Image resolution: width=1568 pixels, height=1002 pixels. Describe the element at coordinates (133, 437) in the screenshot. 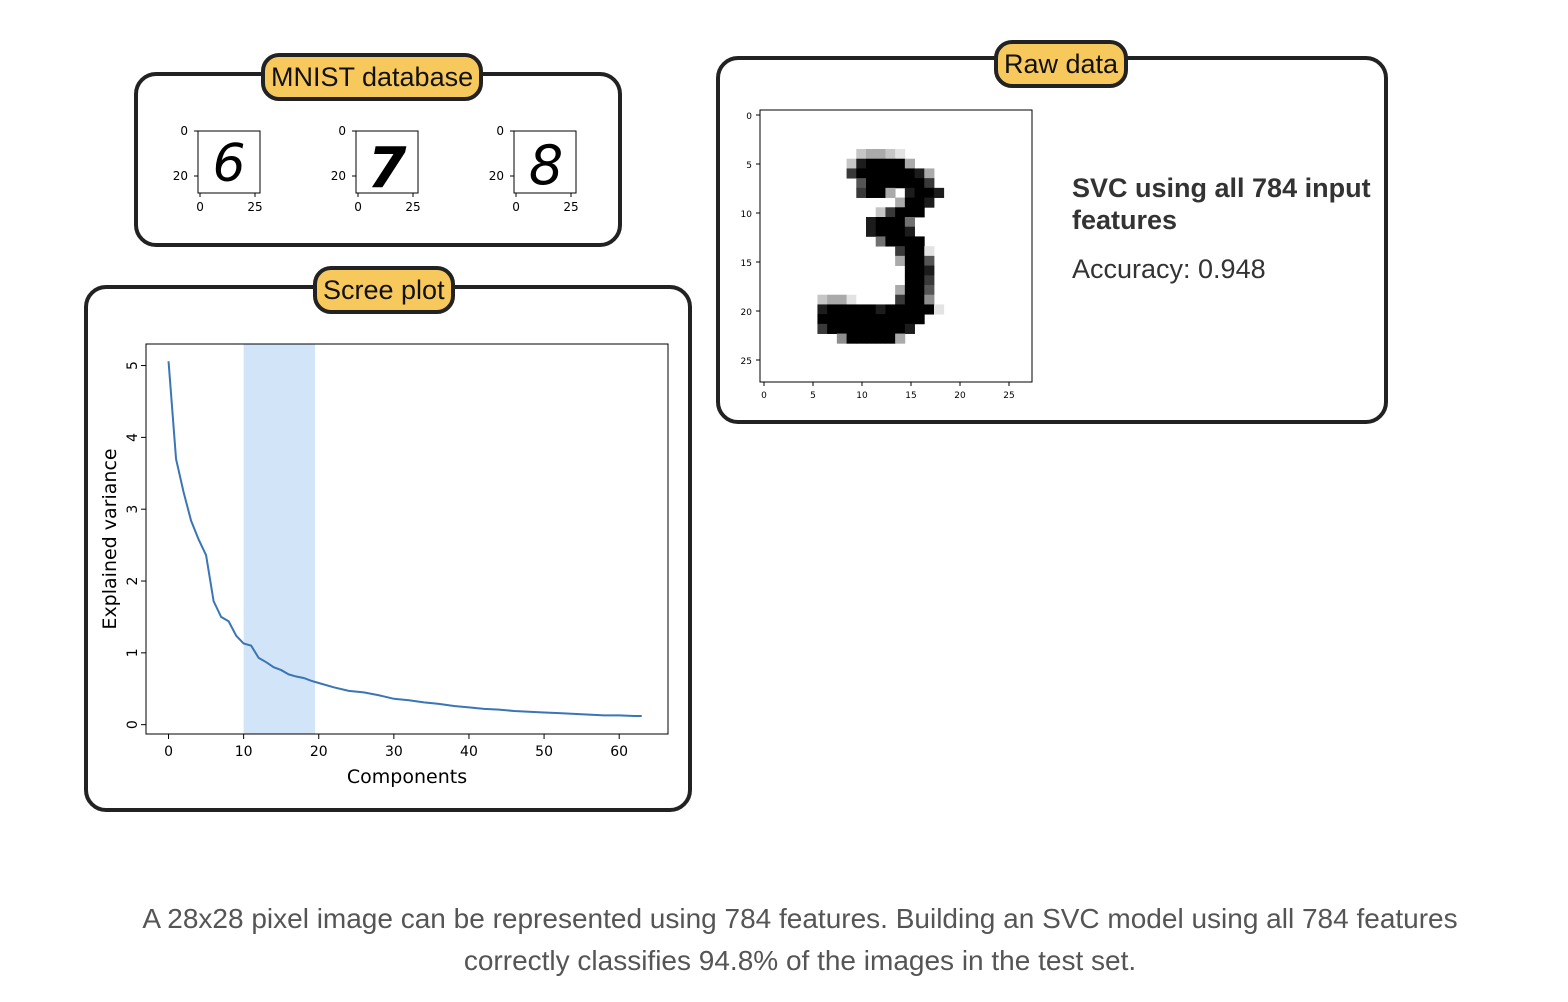

I see `y-tick-label: 4` at that location.